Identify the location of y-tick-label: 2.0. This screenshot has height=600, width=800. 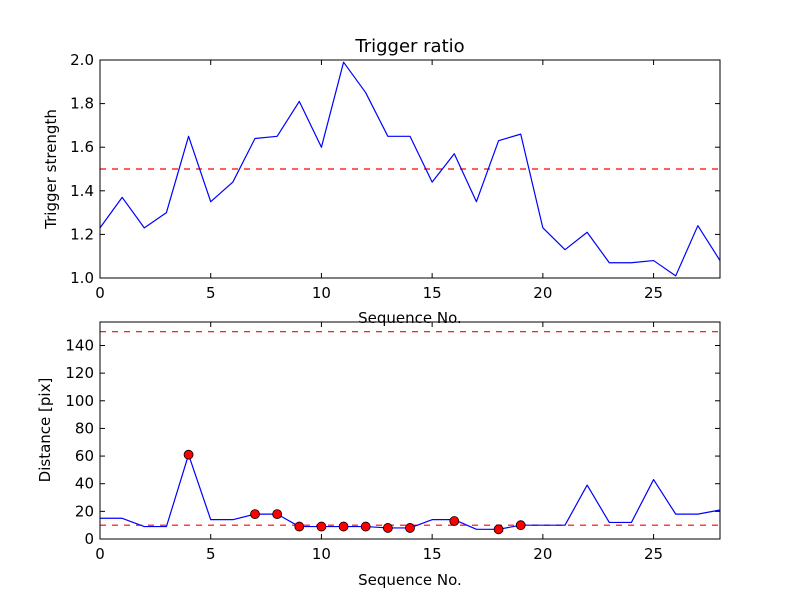
(82, 60).